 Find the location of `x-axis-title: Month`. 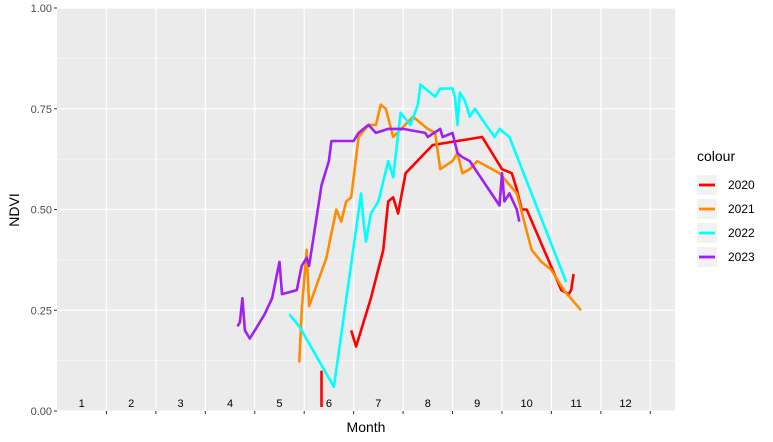

x-axis-title: Month is located at coordinates (366, 427).